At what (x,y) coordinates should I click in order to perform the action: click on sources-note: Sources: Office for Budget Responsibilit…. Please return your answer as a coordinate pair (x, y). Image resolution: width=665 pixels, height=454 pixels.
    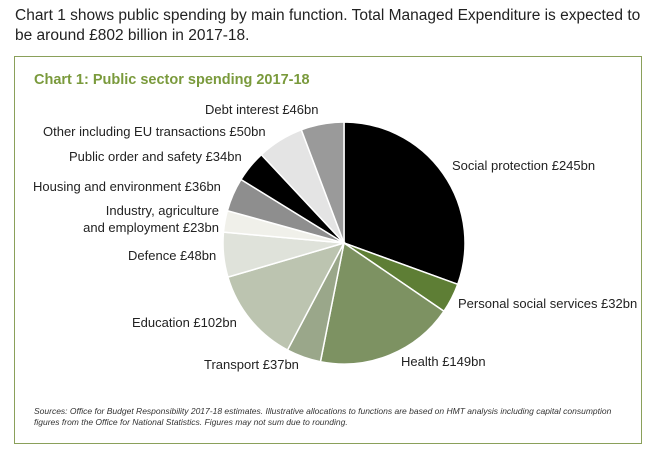
    Looking at the image, I should click on (323, 416).